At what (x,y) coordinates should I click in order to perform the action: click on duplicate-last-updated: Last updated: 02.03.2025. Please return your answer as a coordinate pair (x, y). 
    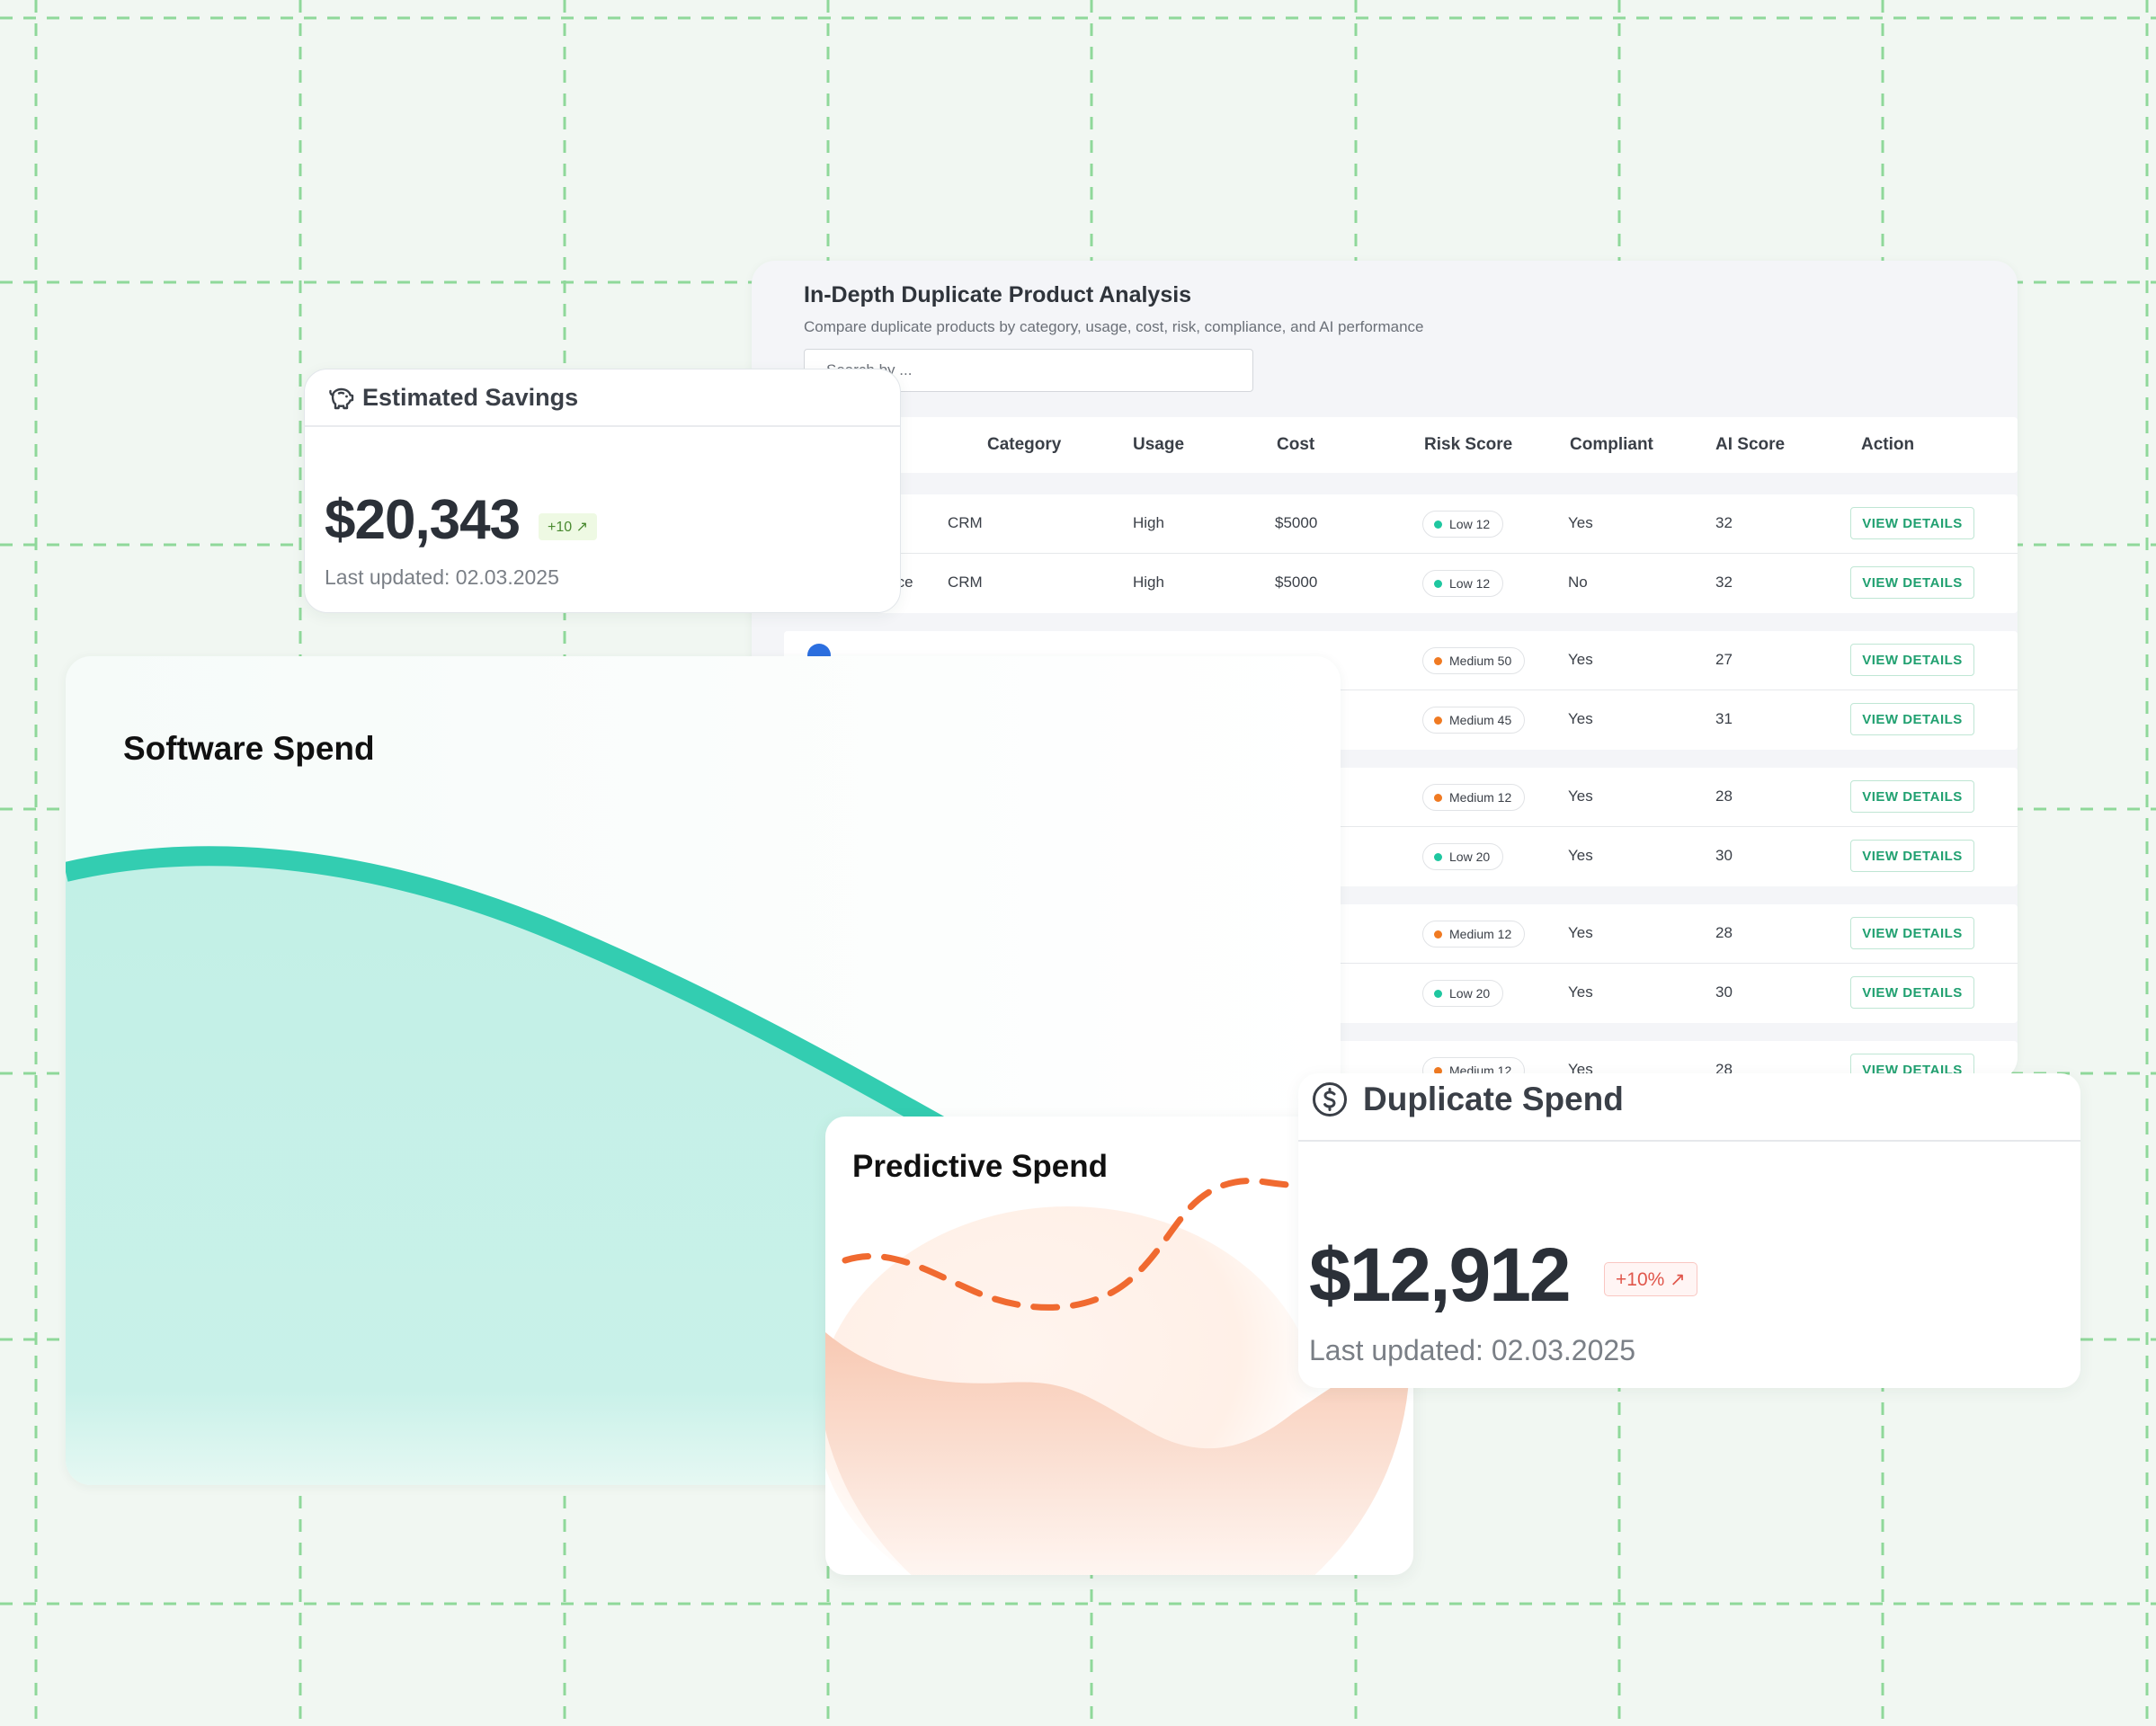
    Looking at the image, I should click on (1472, 1350).